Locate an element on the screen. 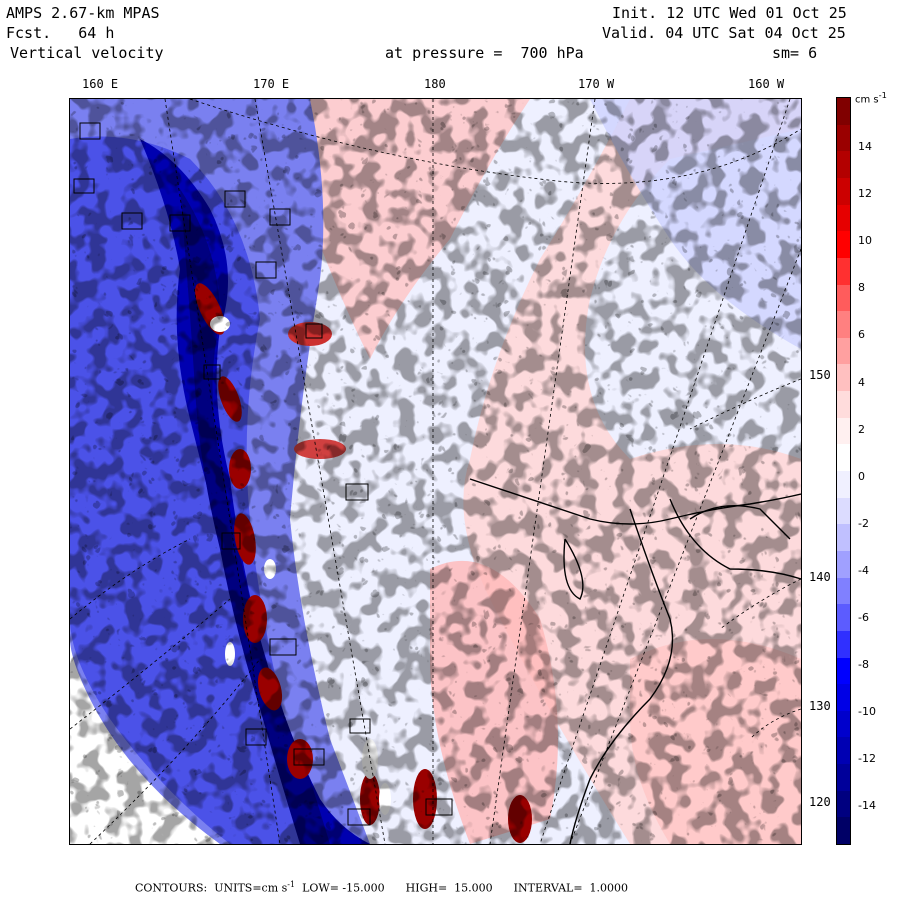 This screenshot has height=900, width=900. colorbar-units: cm s-1 is located at coordinates (871, 98).